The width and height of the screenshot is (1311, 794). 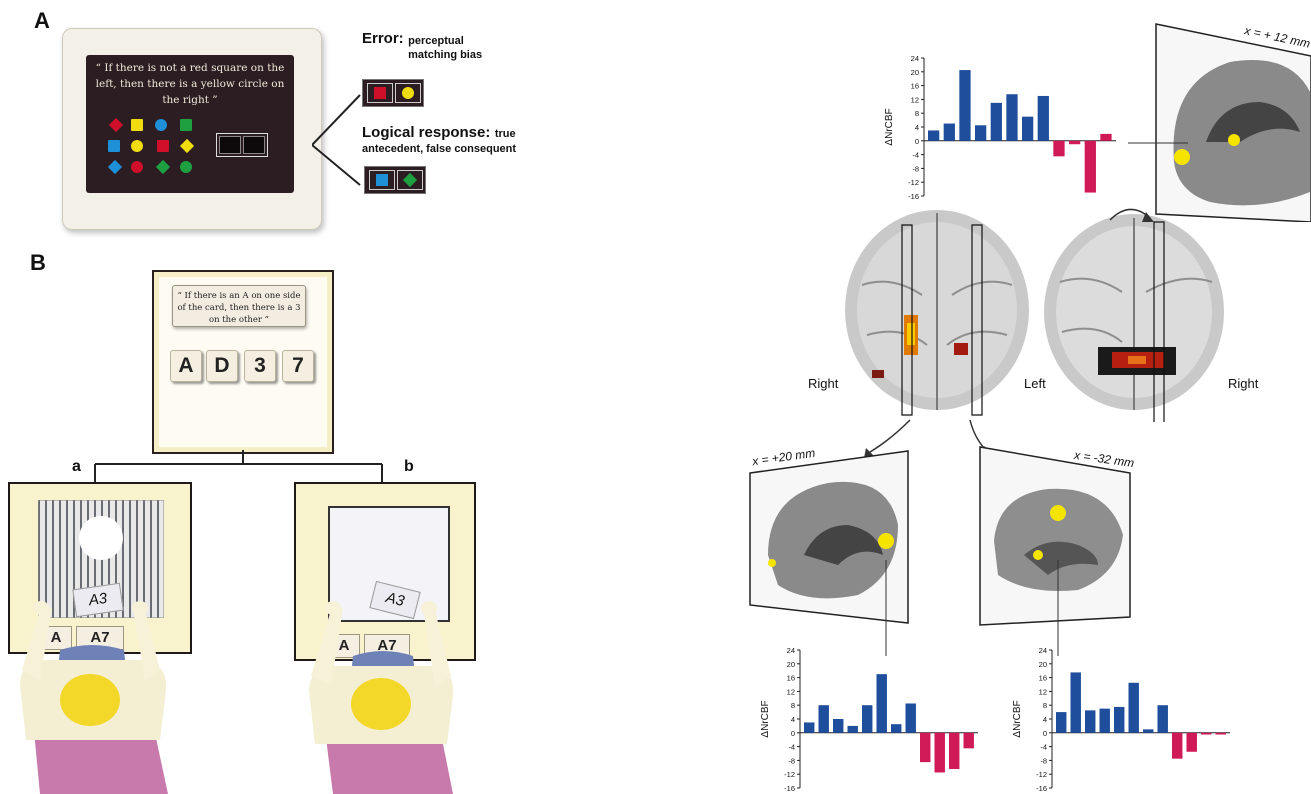 I want to click on y-tick-label: 20, so click(x=1043, y=664).